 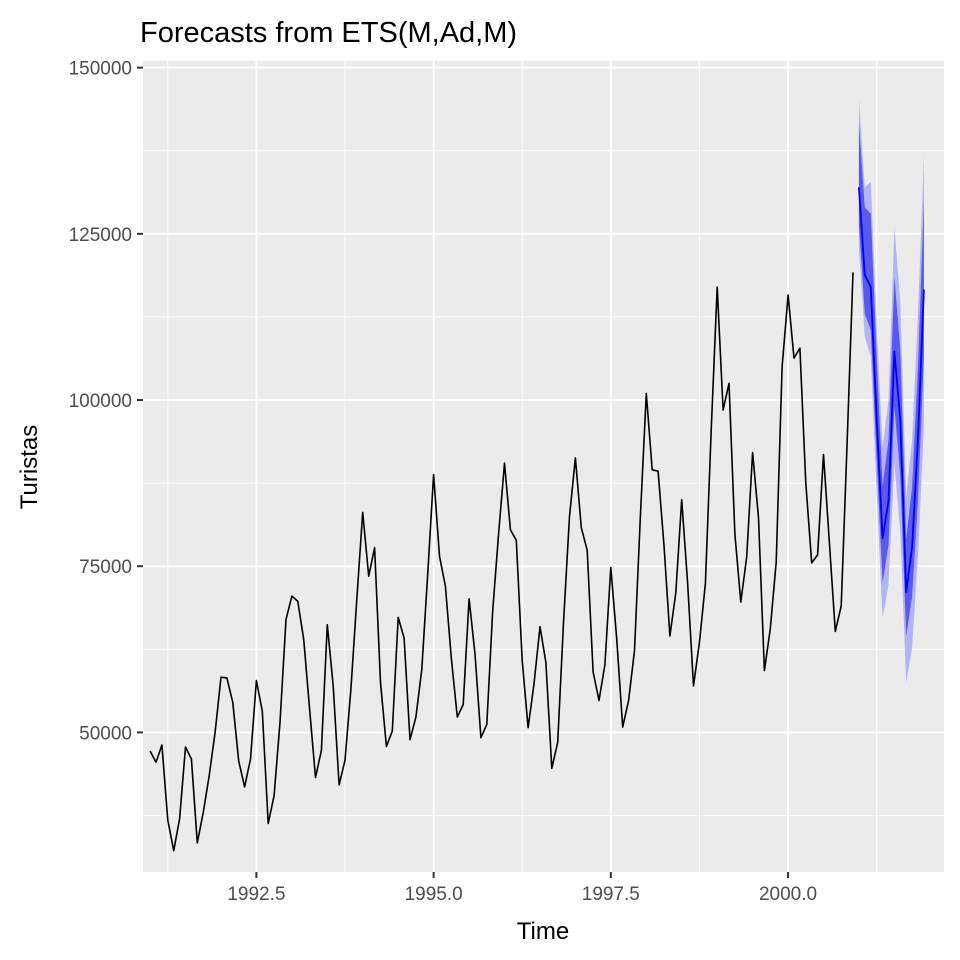 I want to click on forecast-mean-line, so click(x=891, y=390).